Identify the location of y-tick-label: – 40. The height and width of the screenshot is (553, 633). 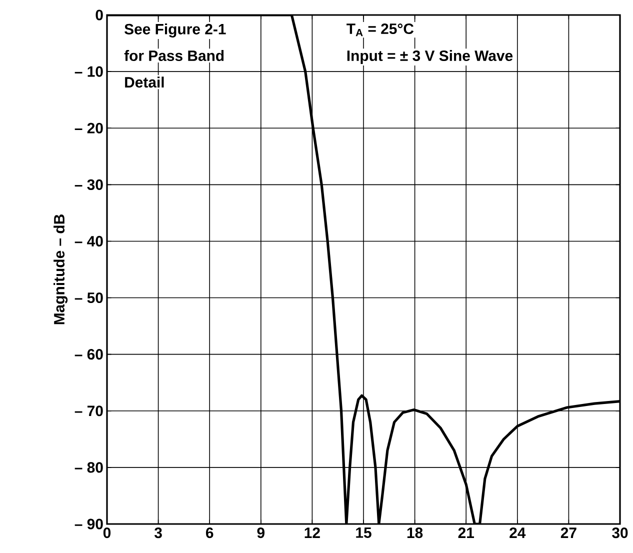
(88, 241).